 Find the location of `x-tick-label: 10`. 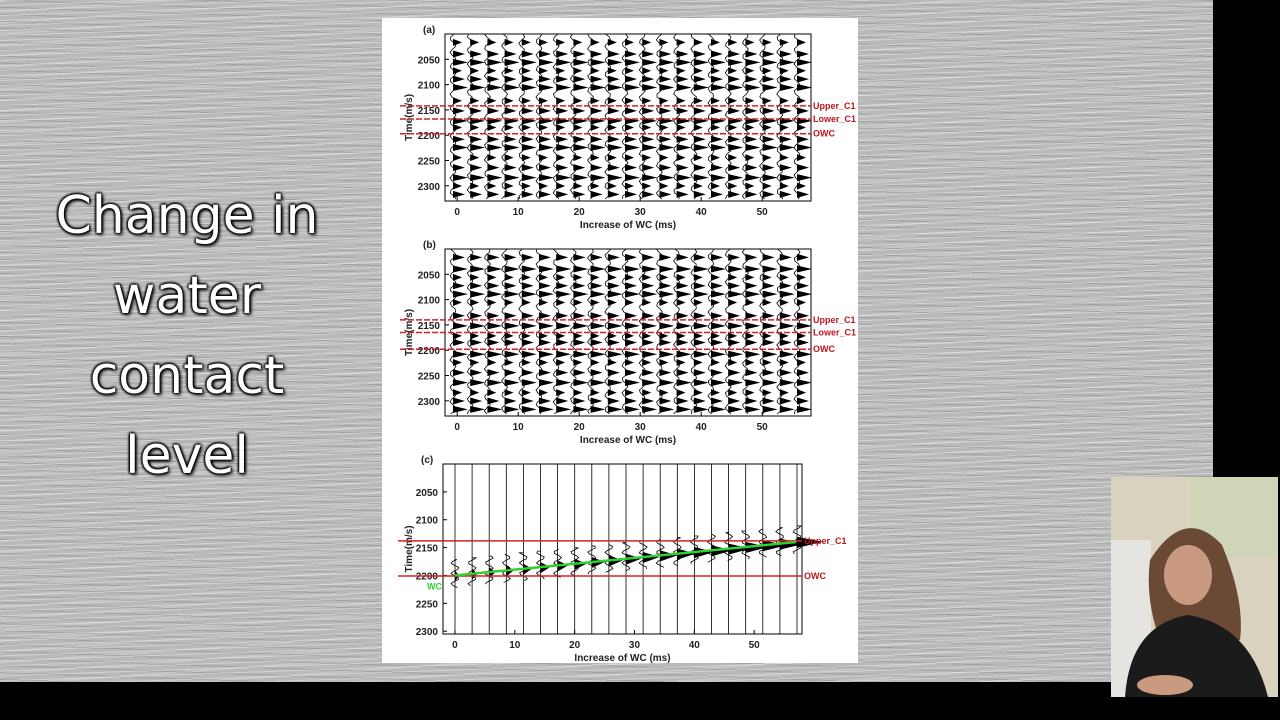

x-tick-label: 10 is located at coordinates (519, 427).